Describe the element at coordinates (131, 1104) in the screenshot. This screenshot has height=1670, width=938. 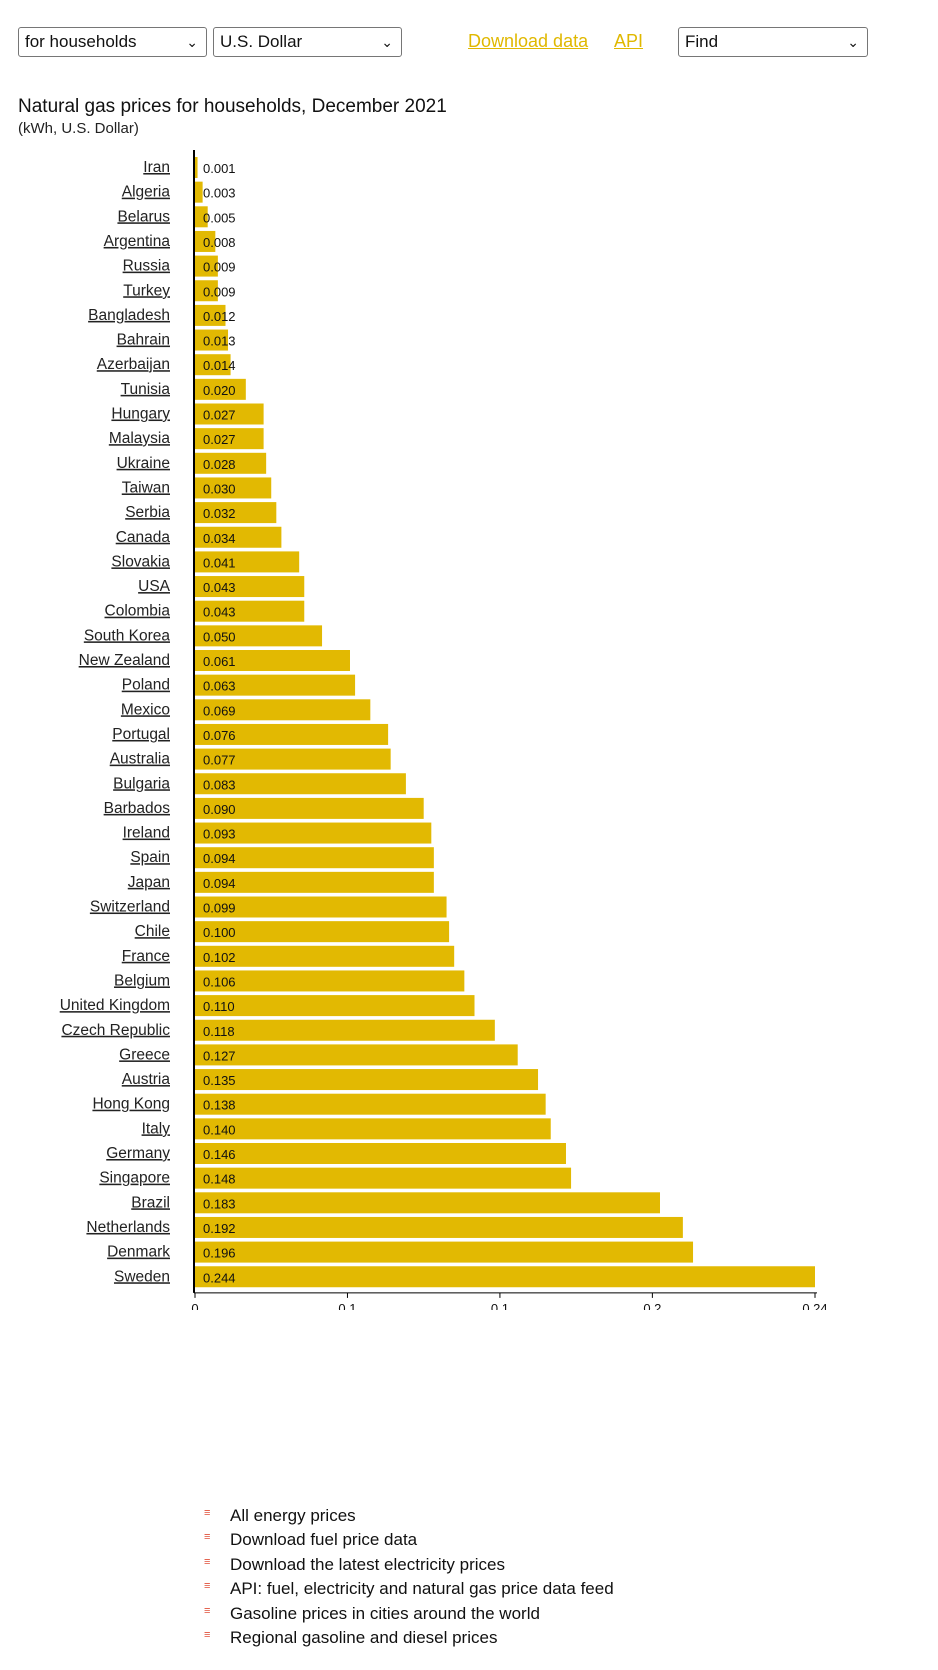
I see `country-label: Hong Kong` at that location.